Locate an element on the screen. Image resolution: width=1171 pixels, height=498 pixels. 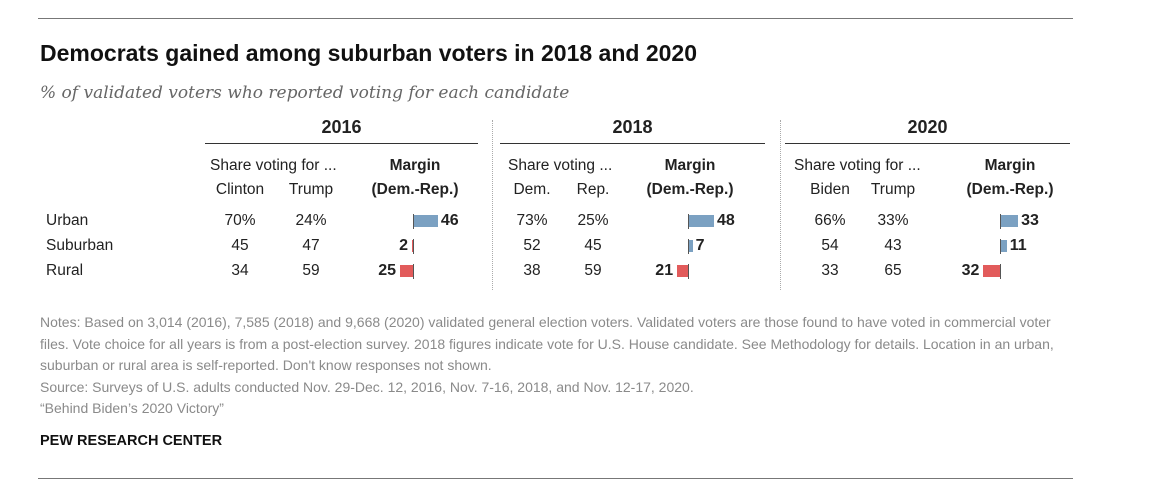
dem-candidate-header: Biden is located at coordinates (830, 189).